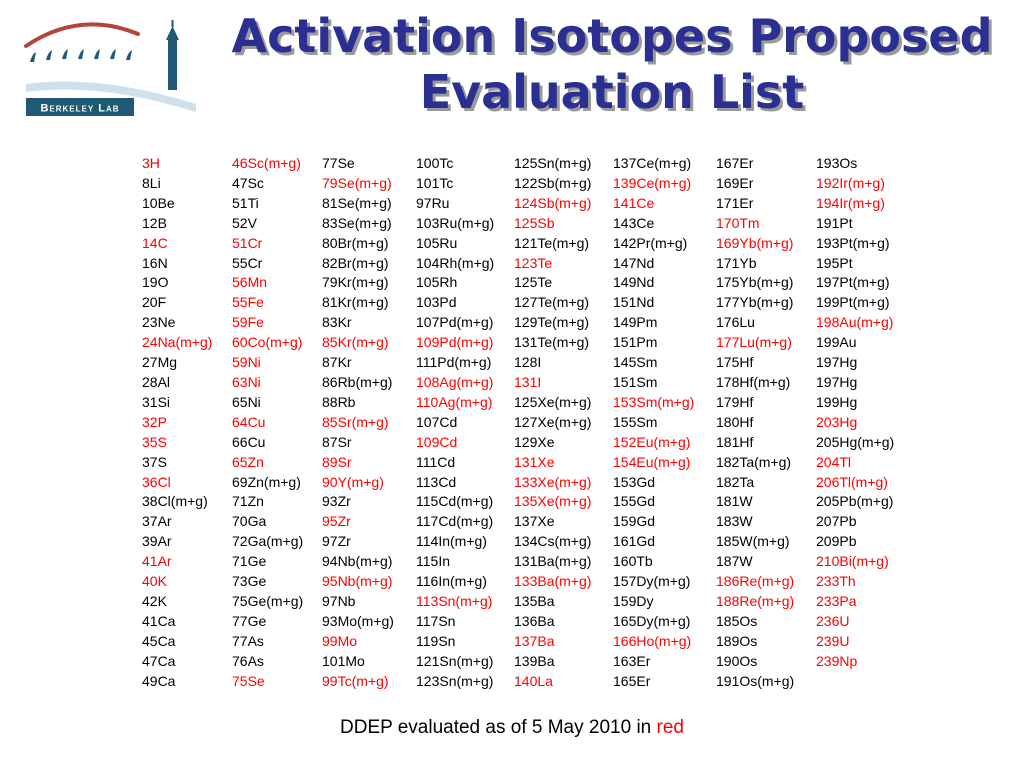  Describe the element at coordinates (553, 401) in the screenshot. I see `isotope-cell: 125Xe(m+g)` at that location.